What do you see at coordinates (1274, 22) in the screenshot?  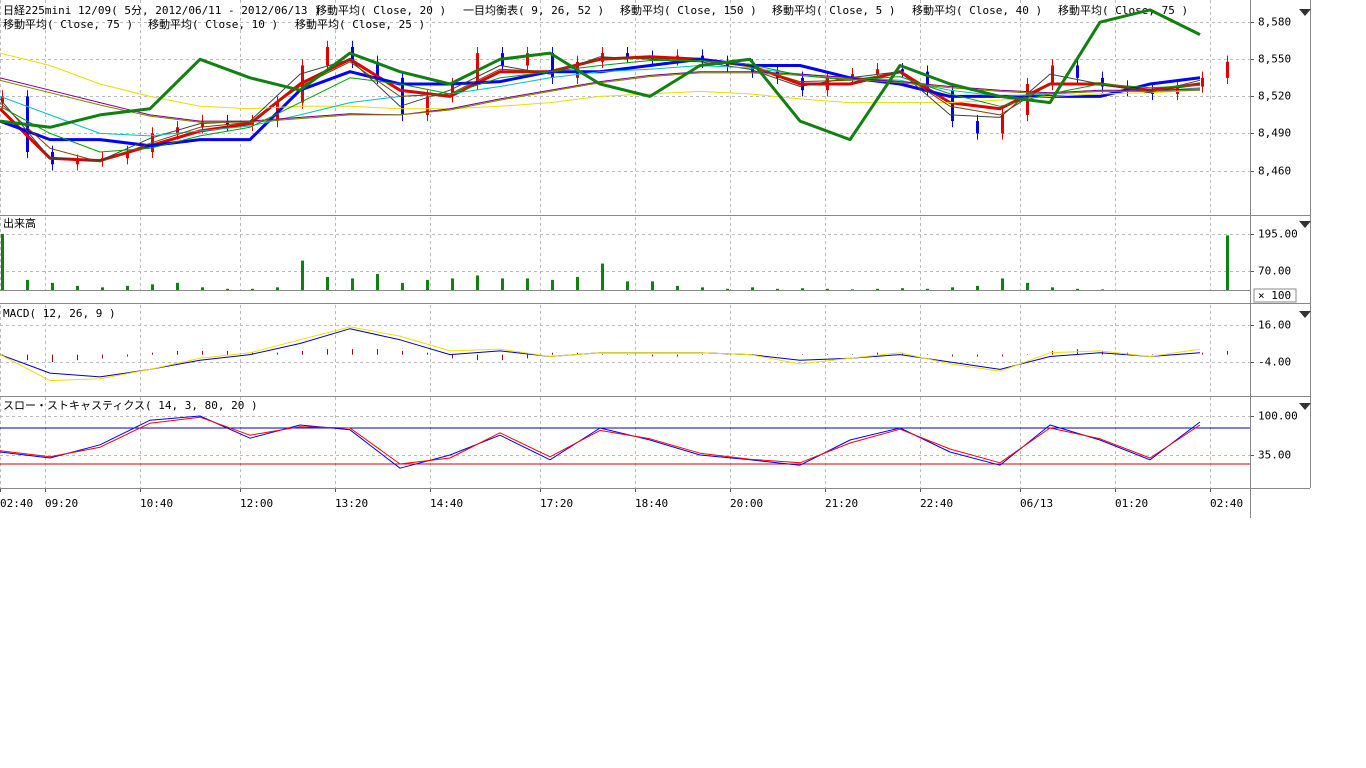 I see `y-tick-label: 8,580` at bounding box center [1274, 22].